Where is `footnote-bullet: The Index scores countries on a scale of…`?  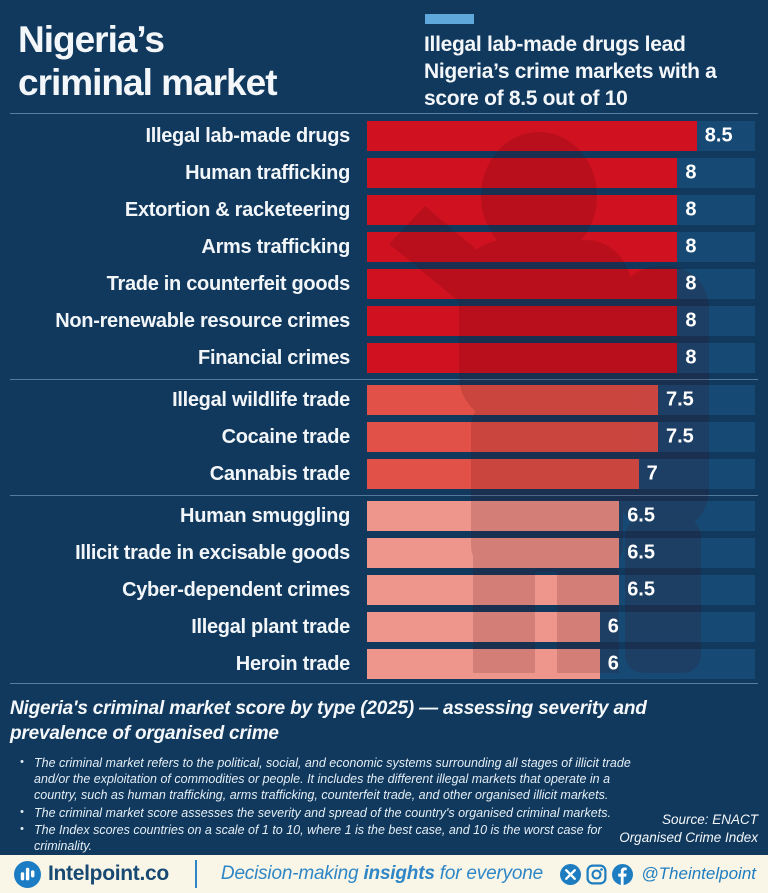 footnote-bullet: The Index scores countries on a scale of… is located at coordinates (328, 838).